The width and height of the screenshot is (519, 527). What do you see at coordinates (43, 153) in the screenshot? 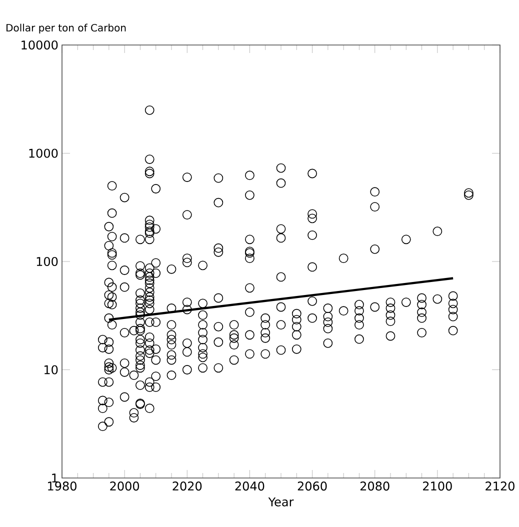
I see `y-tick-label: 1000` at bounding box center [43, 153].